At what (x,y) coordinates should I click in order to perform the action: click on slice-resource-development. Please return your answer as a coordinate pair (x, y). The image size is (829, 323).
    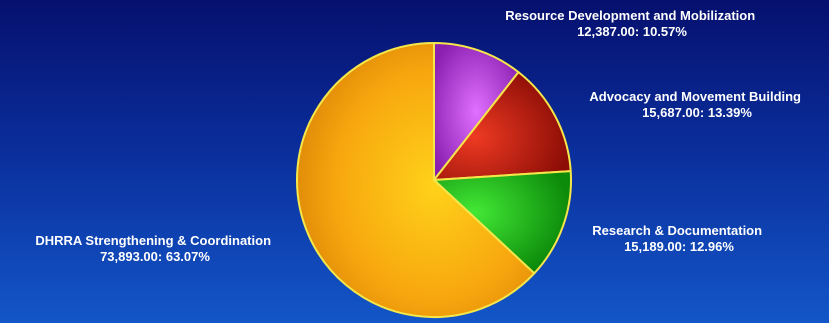
    Looking at the image, I should click on (476, 111).